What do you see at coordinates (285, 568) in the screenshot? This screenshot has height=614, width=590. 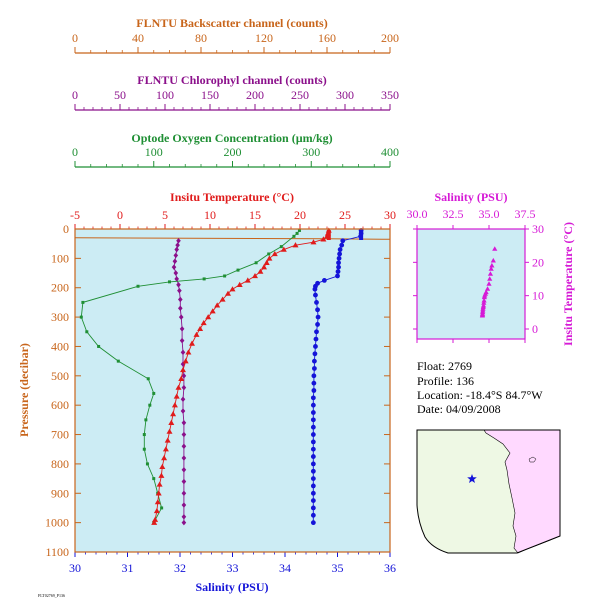 I see `salinity-tick-label: 34` at bounding box center [285, 568].